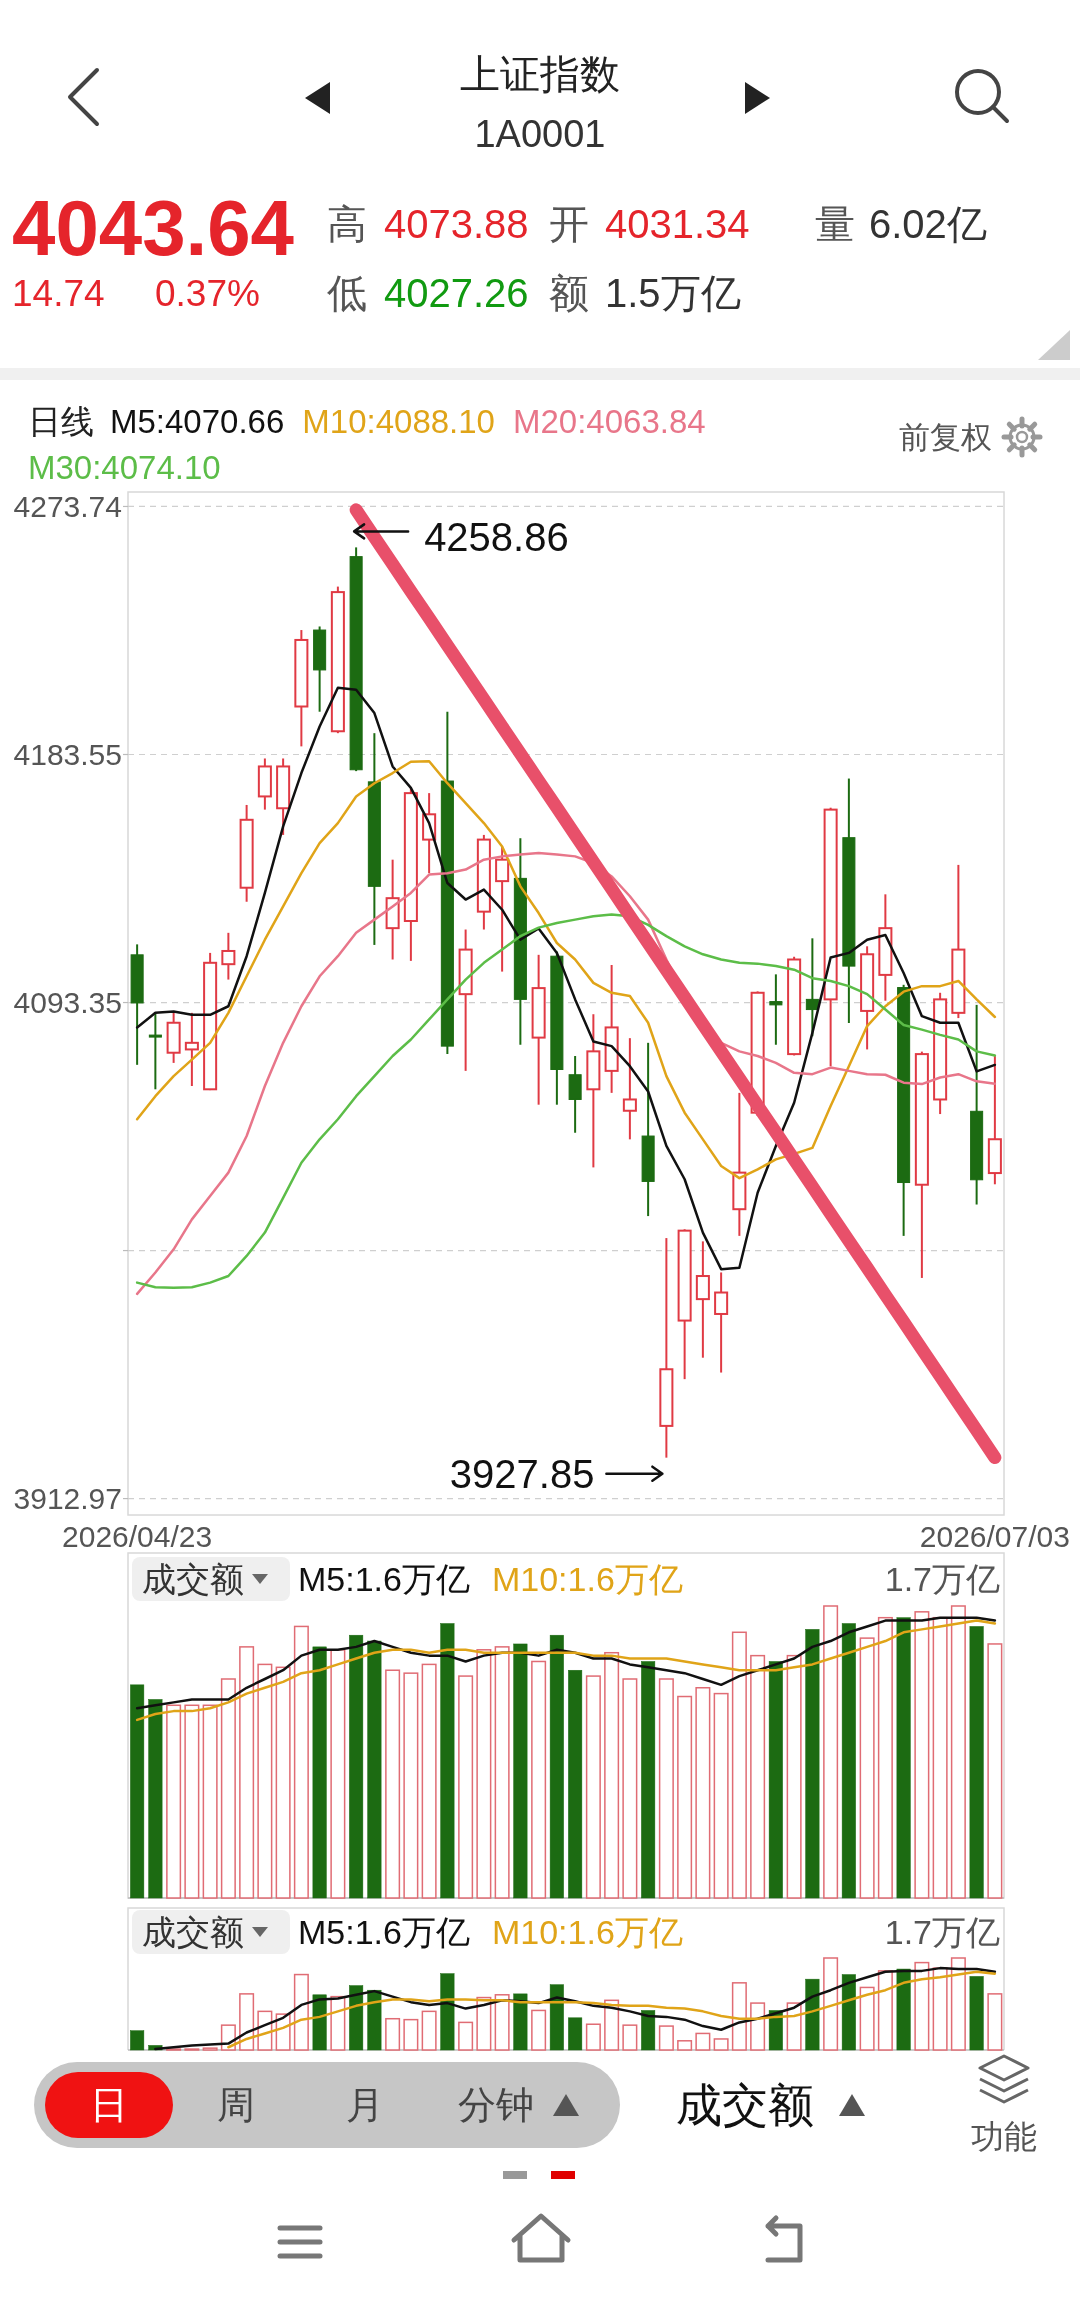 This screenshot has width=1080, height=2303. Describe the element at coordinates (347, 293) in the screenshot. I see `text: 低` at that location.